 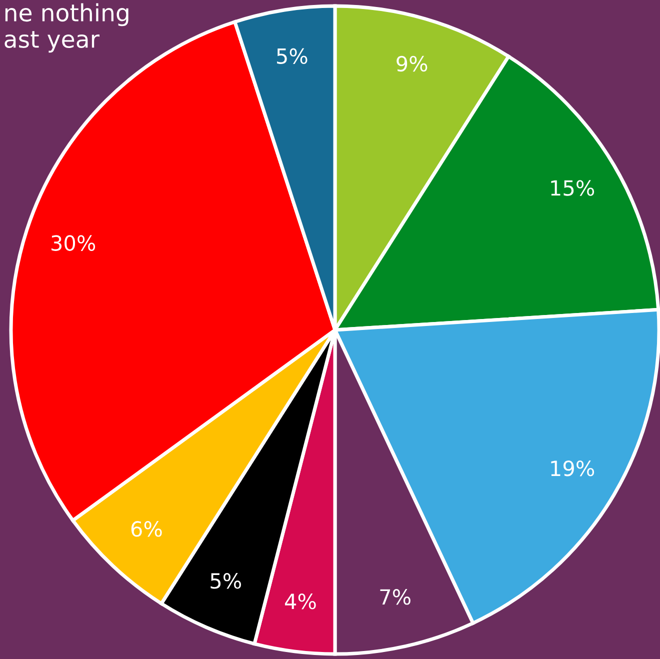 I want to click on data-label: 6%, so click(x=146, y=529).